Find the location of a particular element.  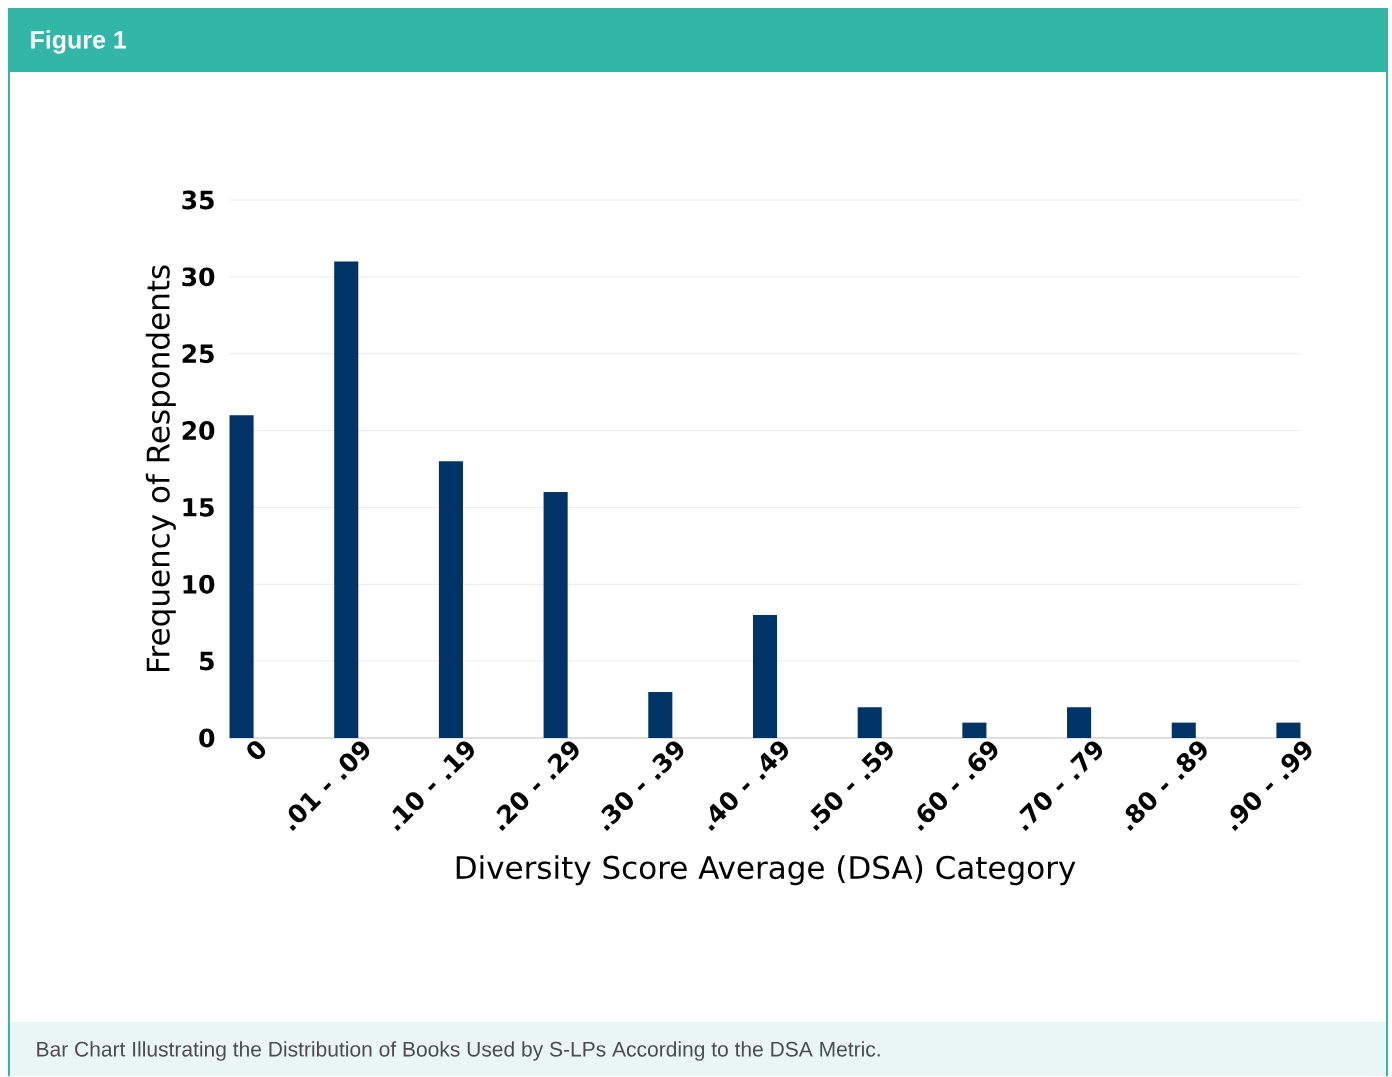

y-tick-label: 25 is located at coordinates (198, 354).